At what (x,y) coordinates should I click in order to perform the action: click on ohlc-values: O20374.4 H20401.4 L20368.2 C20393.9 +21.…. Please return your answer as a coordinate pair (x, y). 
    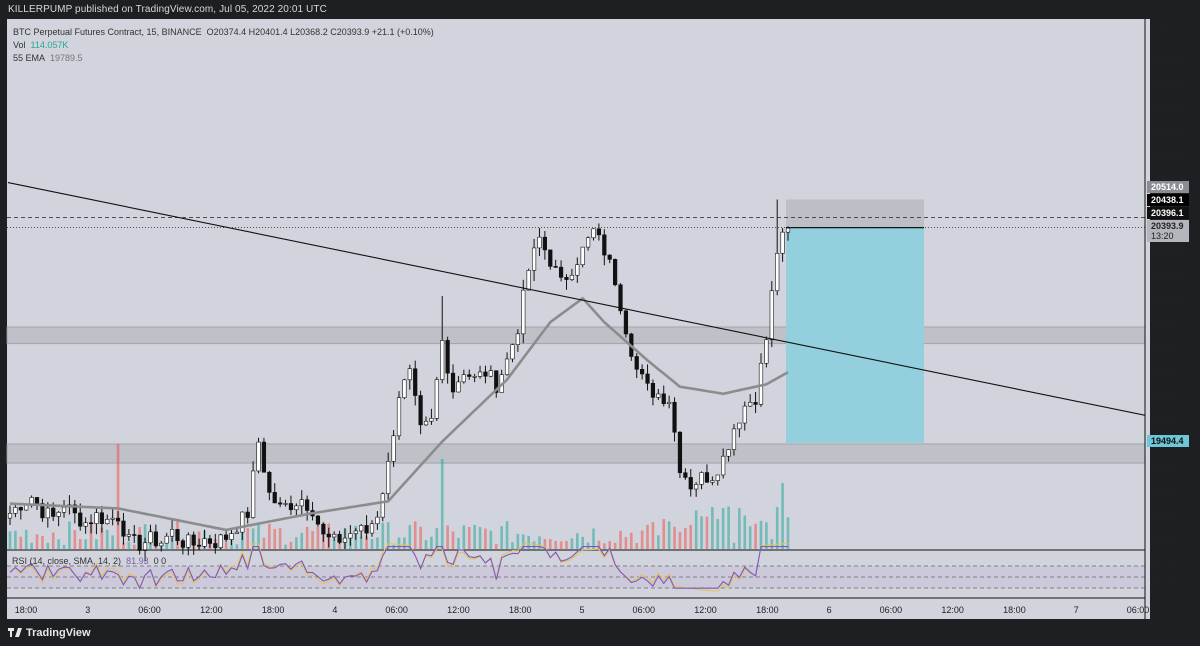
    Looking at the image, I should click on (320, 32).